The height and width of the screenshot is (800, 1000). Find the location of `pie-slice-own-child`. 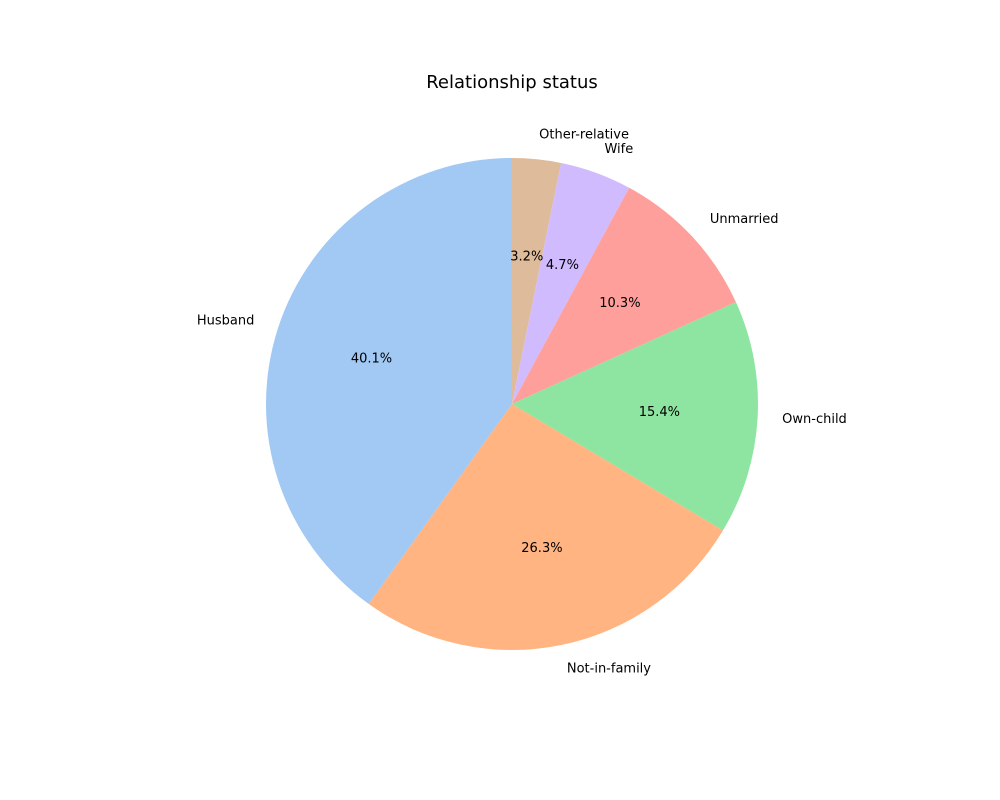

pie-slice-own-child is located at coordinates (635, 416).